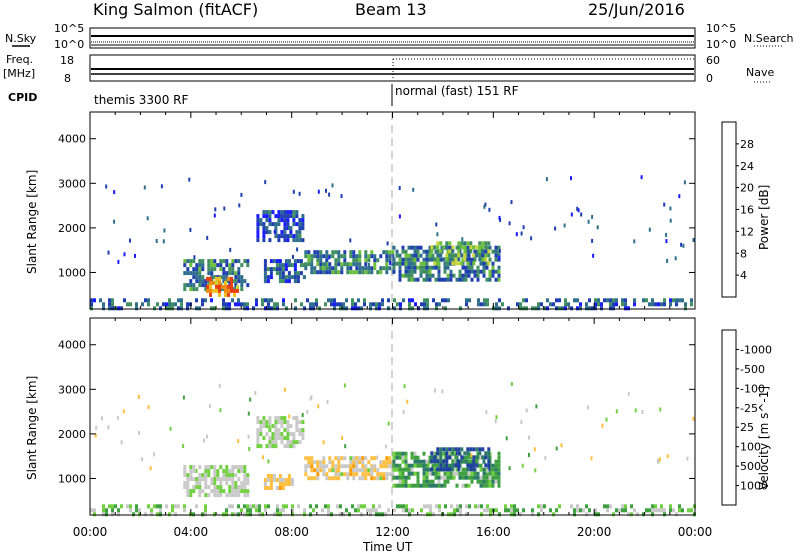  I want to click on colorbar-tick-label: -100, so click(752, 388).